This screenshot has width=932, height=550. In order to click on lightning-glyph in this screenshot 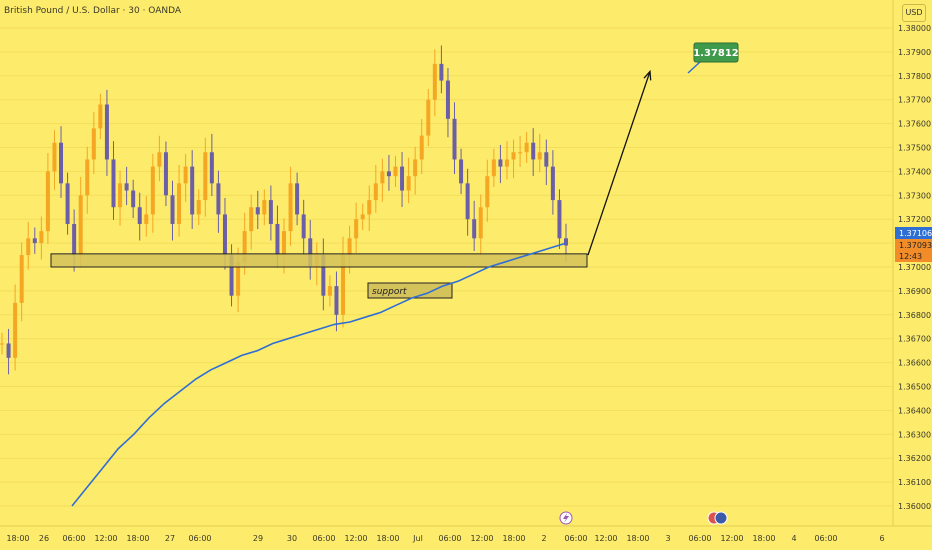, I will do `click(566, 518)`.